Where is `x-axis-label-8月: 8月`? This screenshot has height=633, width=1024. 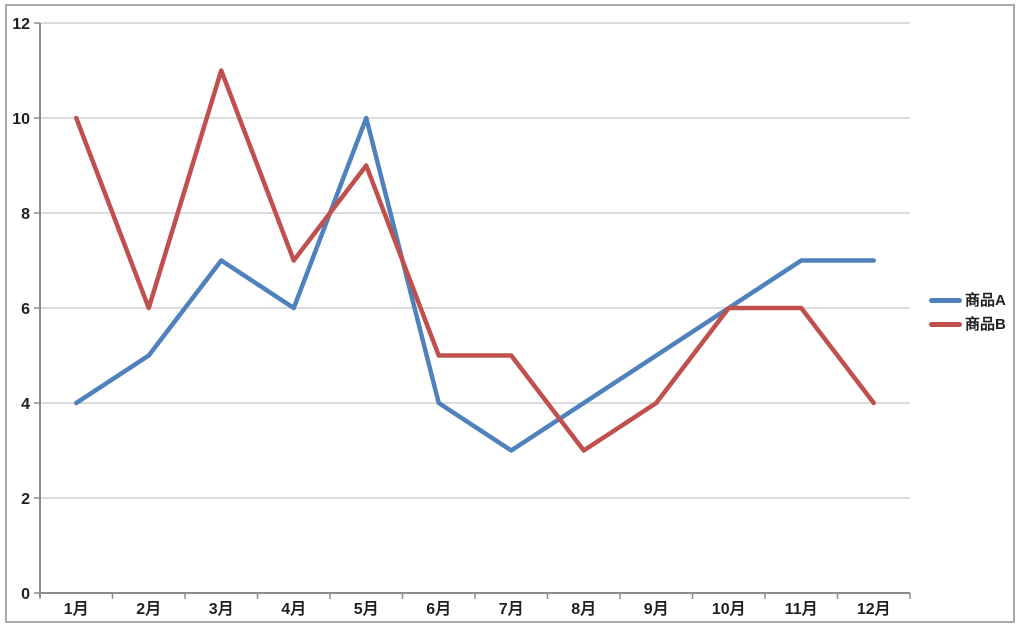
x-axis-label-8月: 8月 is located at coordinates (583, 609).